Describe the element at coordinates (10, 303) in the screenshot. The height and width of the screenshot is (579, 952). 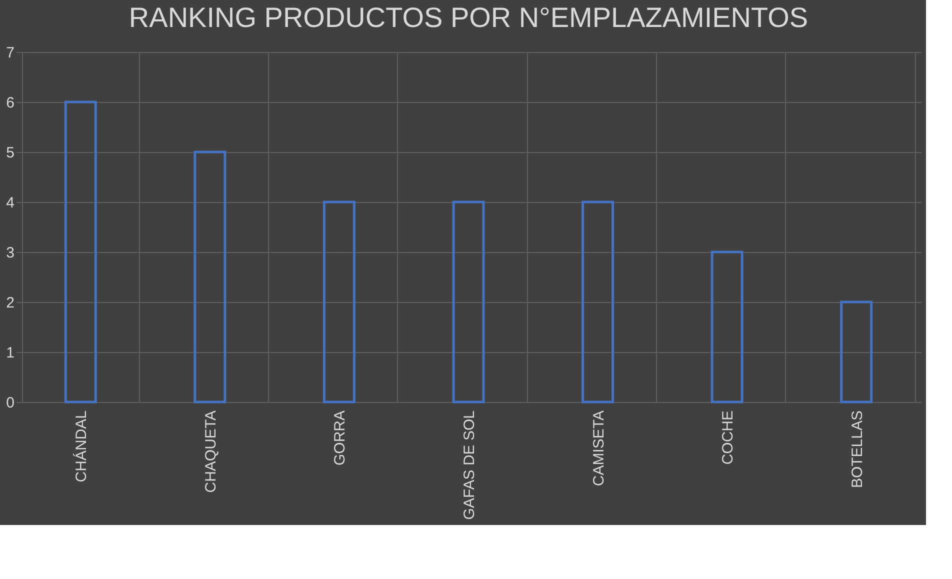
I see `y-tick-label: 2` at that location.